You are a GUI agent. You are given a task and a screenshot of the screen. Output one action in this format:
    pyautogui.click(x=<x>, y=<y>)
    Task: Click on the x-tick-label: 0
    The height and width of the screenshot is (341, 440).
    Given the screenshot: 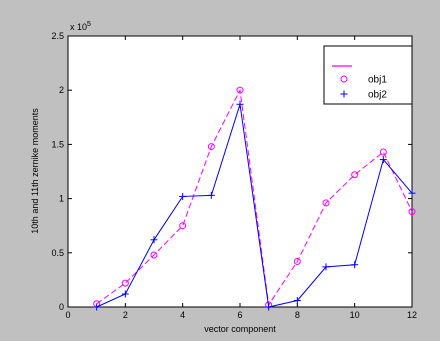 What is the action you would take?
    pyautogui.click(x=67, y=315)
    